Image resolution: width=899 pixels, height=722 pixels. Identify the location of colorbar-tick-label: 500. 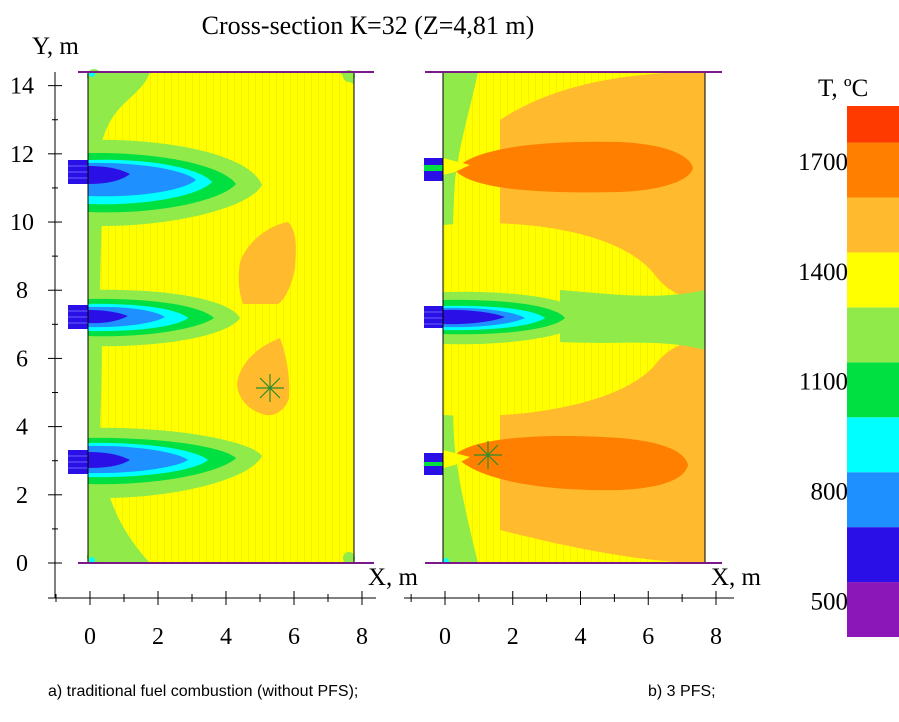
(830, 601).